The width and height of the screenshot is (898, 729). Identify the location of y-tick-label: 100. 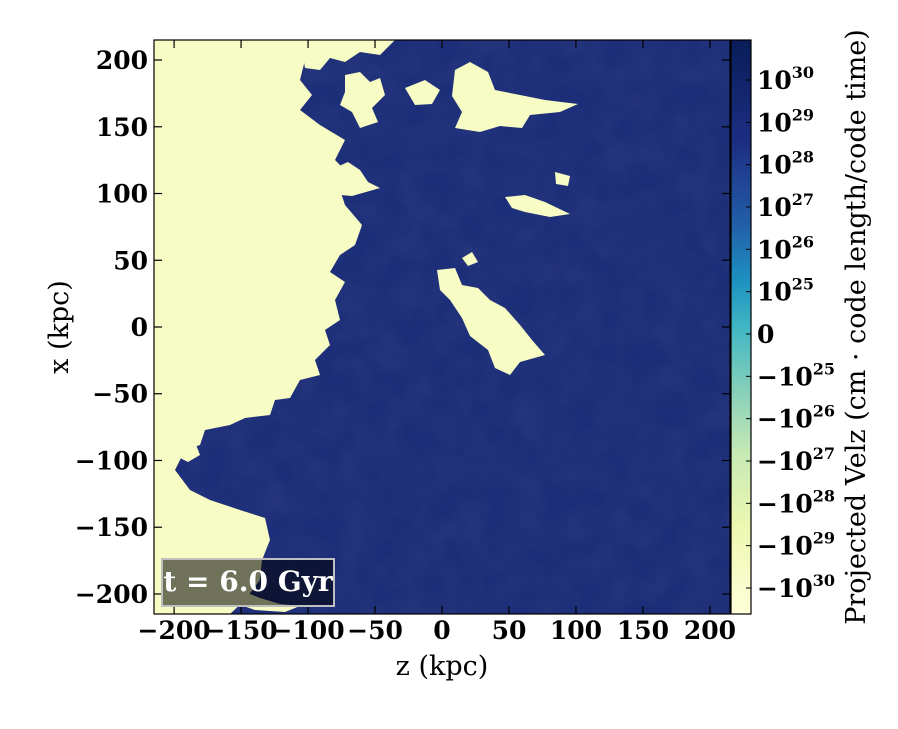
(122, 194).